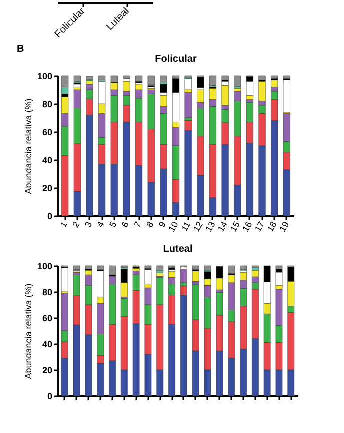 This screenshot has width=344, height=433. What do you see at coordinates (138, 225) in the screenshot?
I see `x-tick-label: 7` at bounding box center [138, 225].